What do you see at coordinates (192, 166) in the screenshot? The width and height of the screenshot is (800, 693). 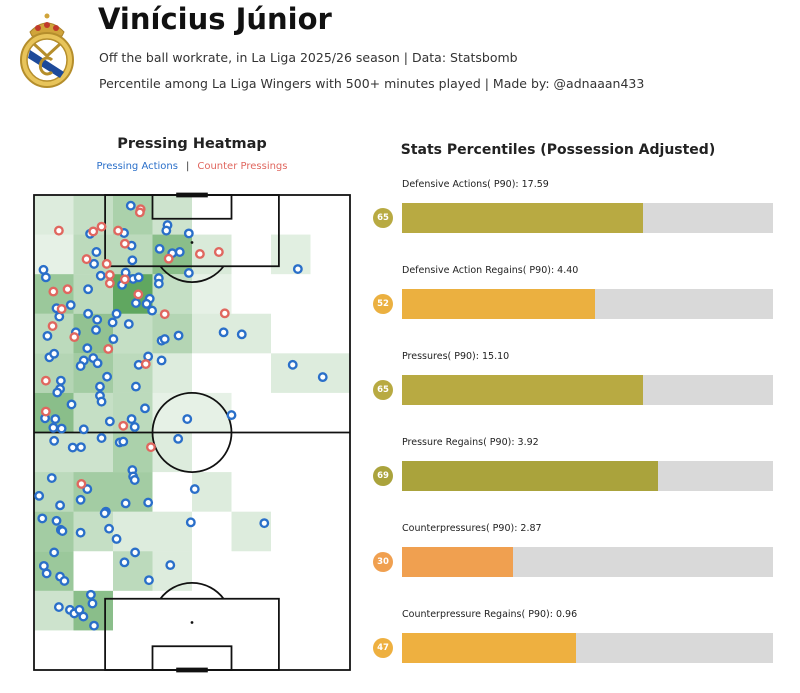 I see `heatmap-legend: Pressing Actions | Counter Pressings` at bounding box center [192, 166].